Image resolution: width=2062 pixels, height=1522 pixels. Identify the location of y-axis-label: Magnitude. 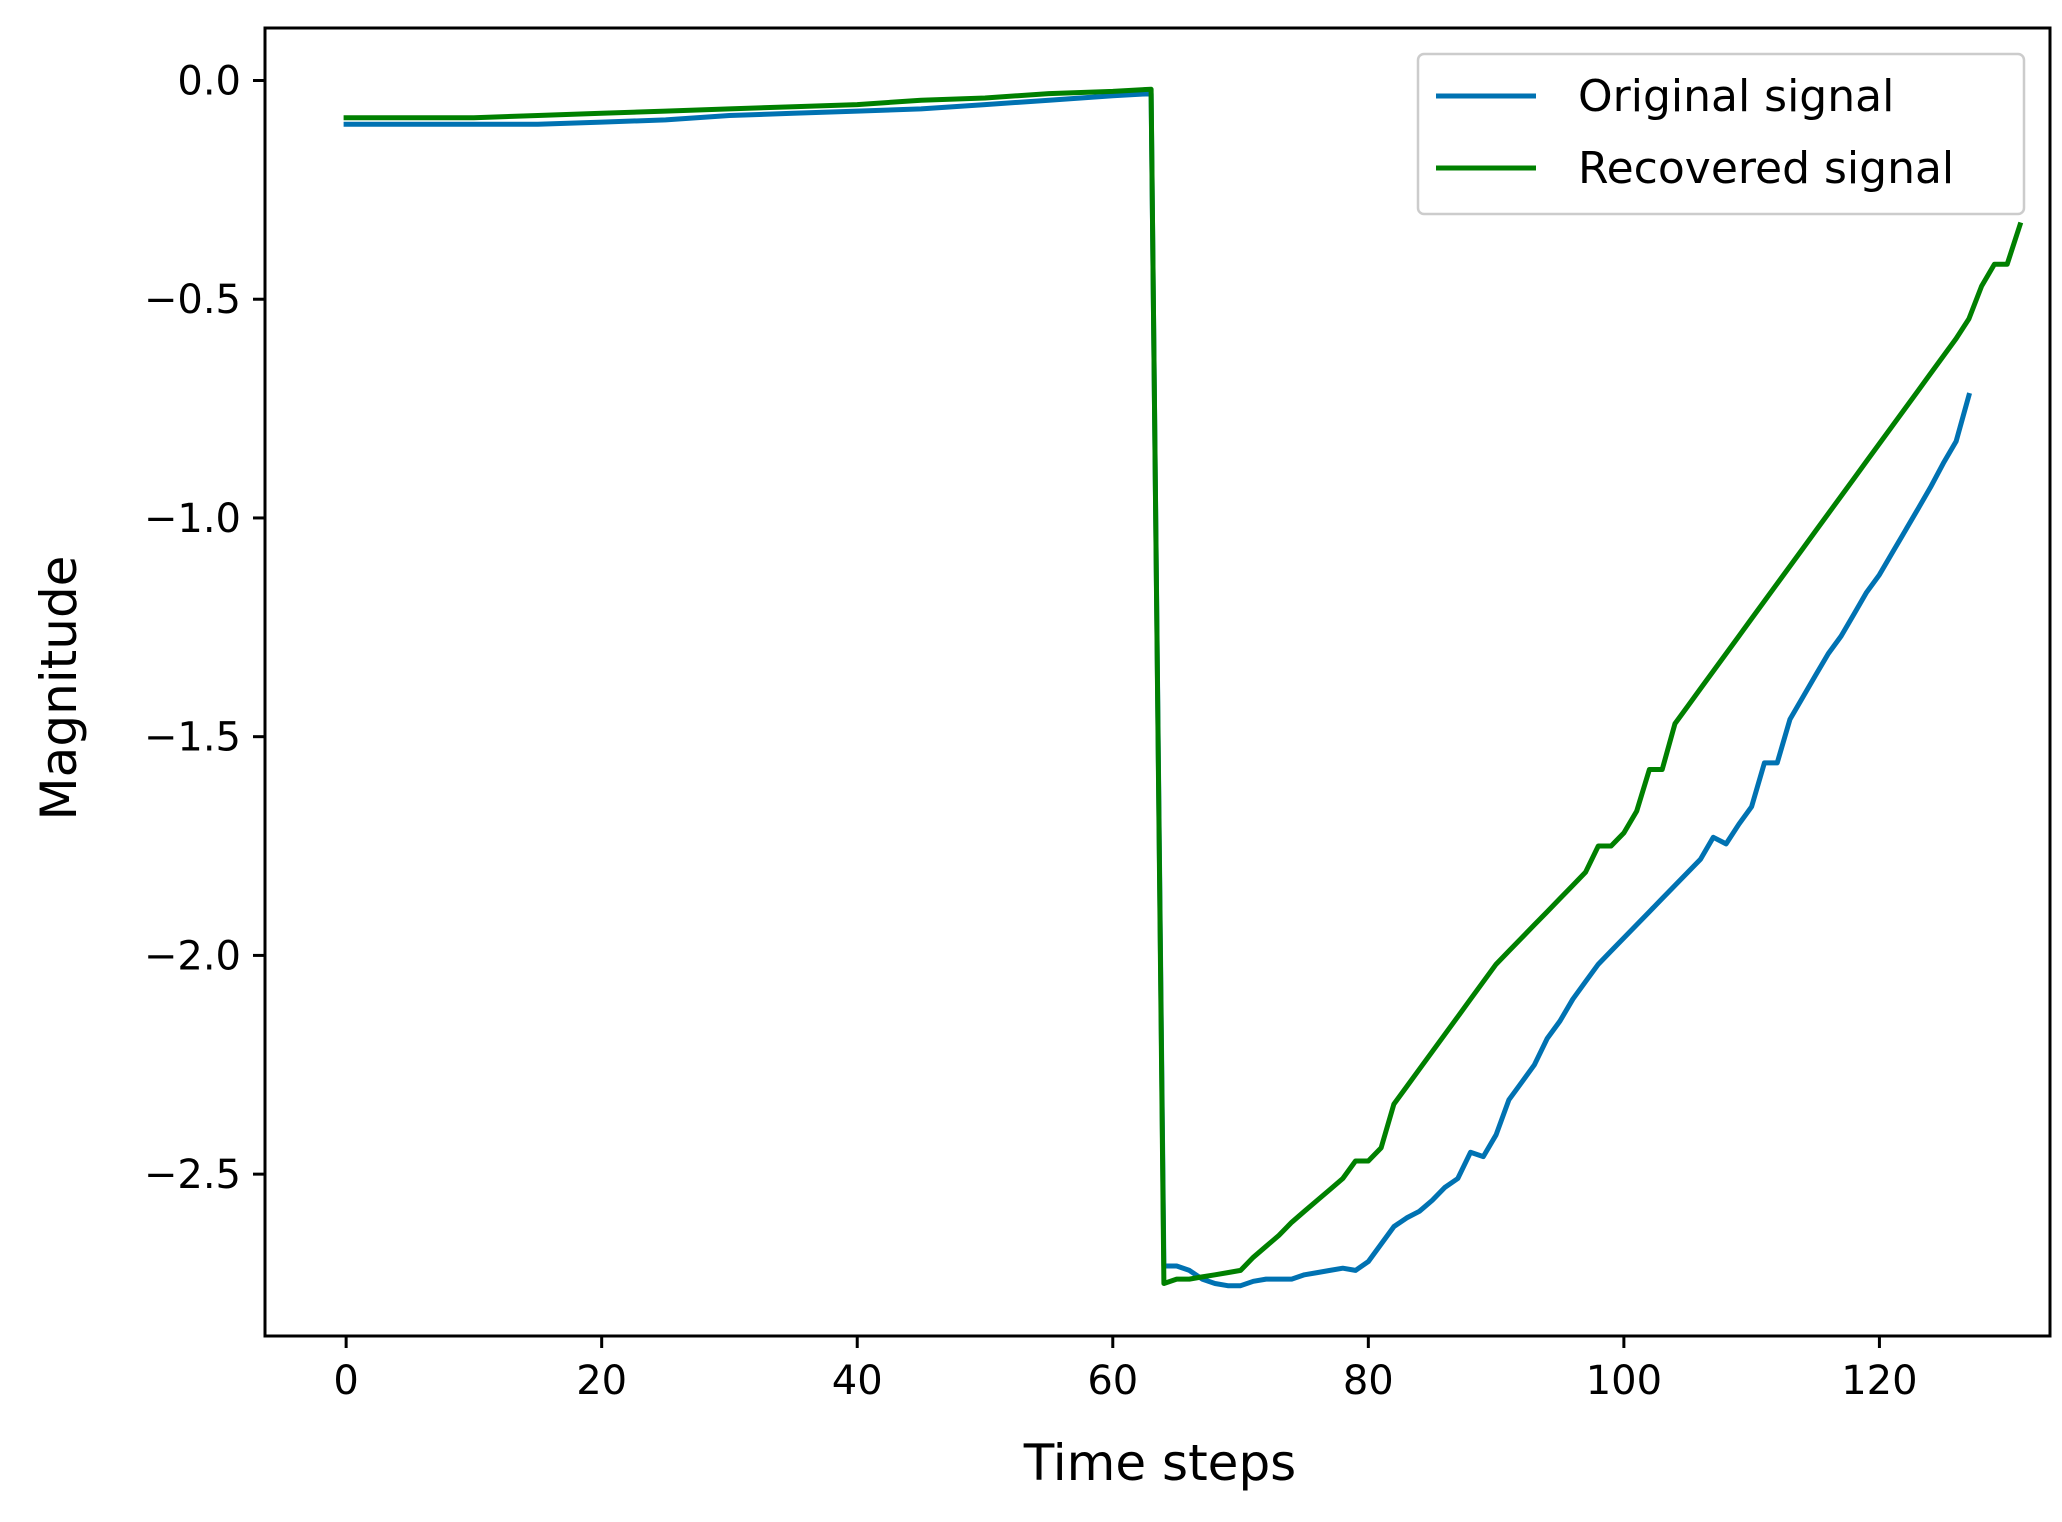
(59, 688).